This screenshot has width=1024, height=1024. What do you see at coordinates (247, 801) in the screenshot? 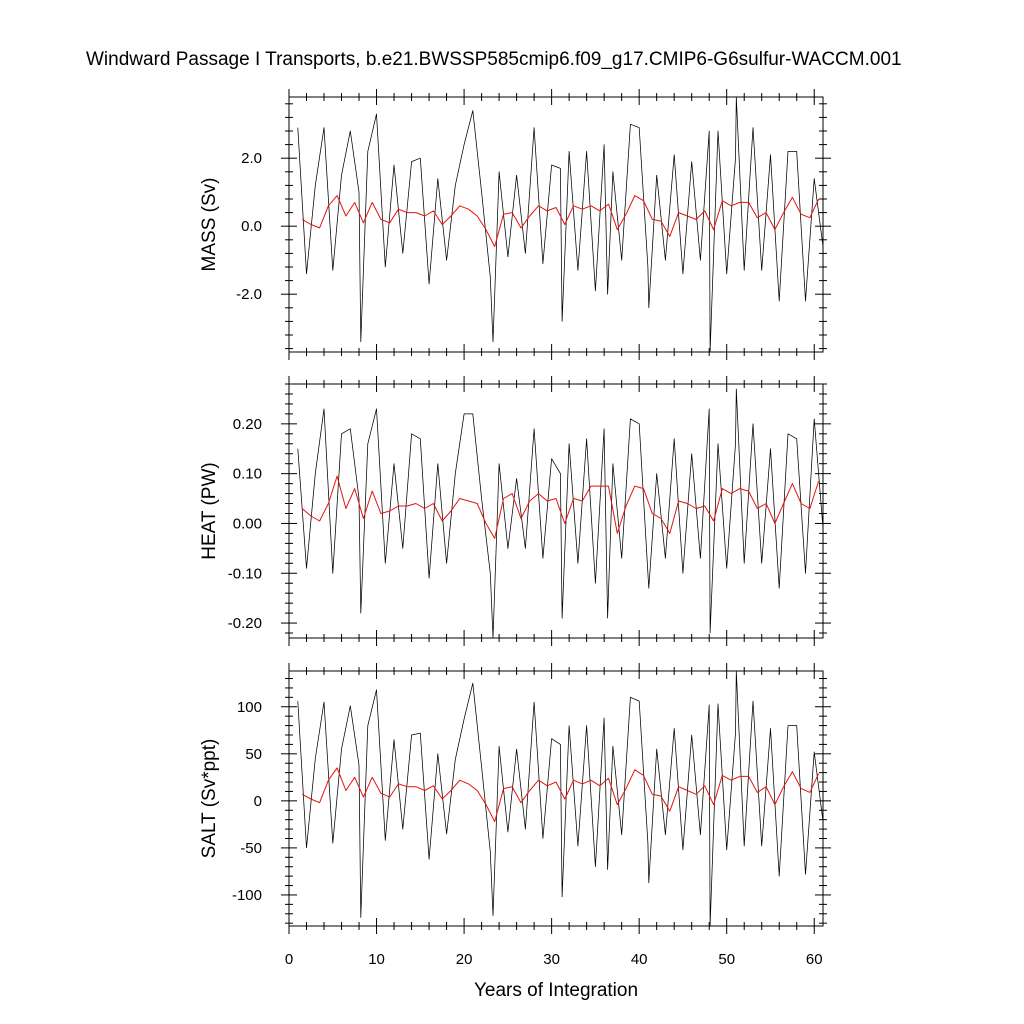
I see `salt-yticks: -100 -50 0 50 100` at bounding box center [247, 801].